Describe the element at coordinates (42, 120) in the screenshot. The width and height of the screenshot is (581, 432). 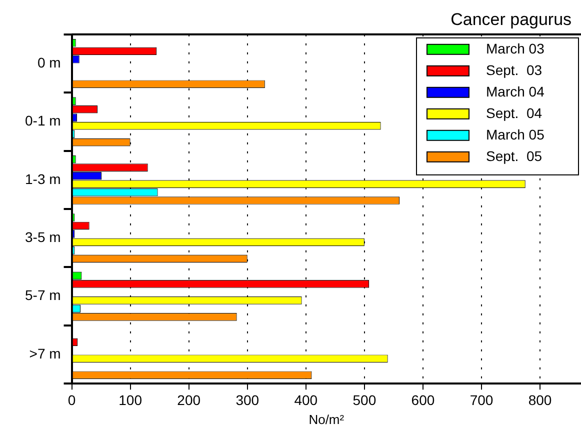
I see `y-tick-label: 0-1 m` at that location.